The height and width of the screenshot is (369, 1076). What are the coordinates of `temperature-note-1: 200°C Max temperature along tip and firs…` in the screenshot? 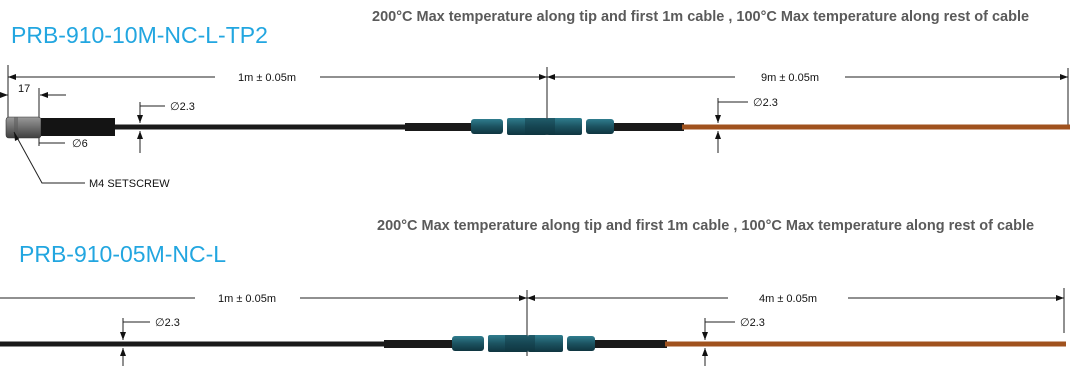 It's located at (701, 17).